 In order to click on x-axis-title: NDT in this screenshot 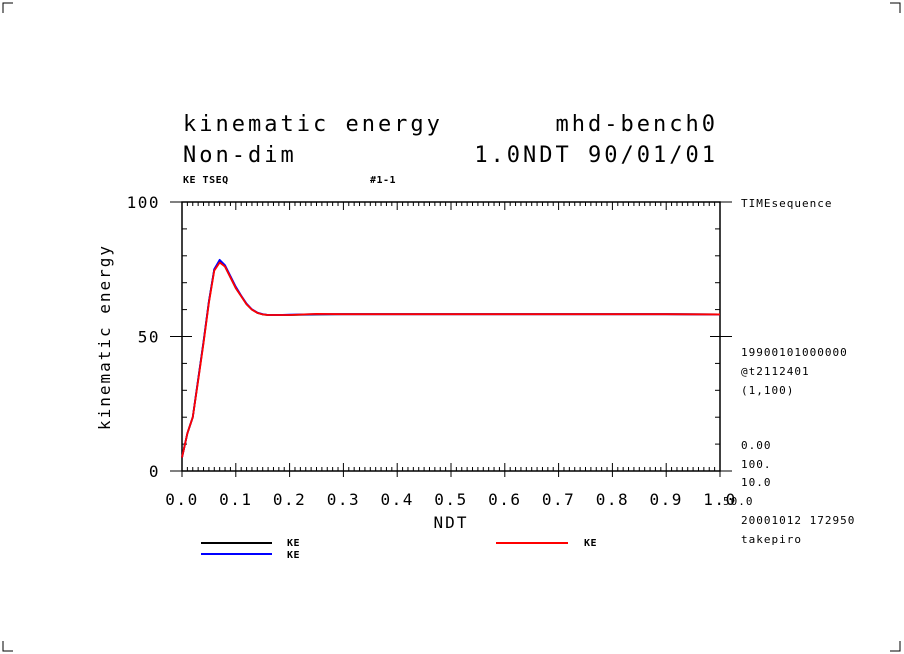, I will do `click(451, 522)`.